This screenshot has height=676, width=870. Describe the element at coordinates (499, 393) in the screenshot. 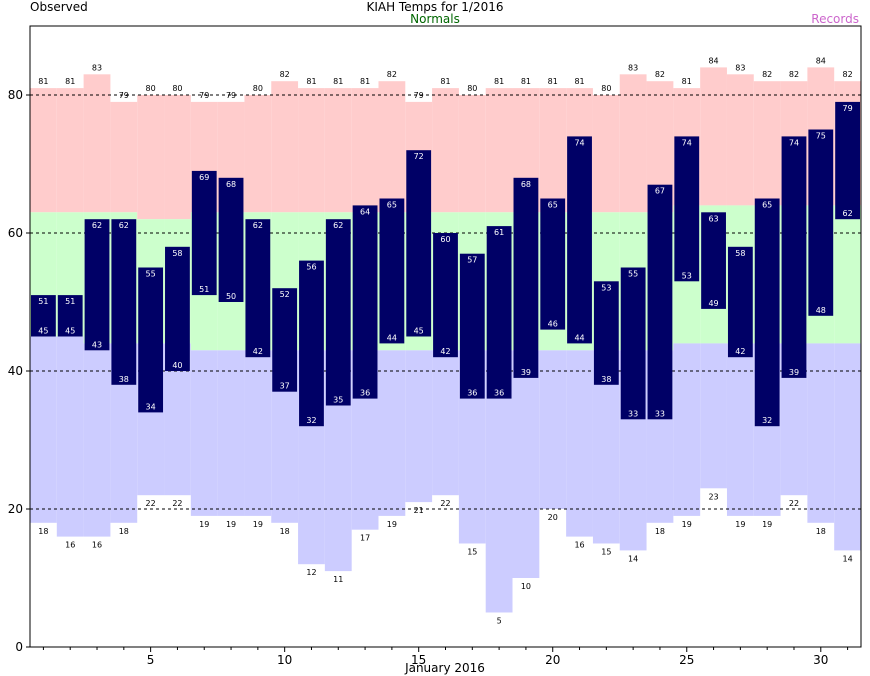

I see `observed-low-label: 36` at that location.